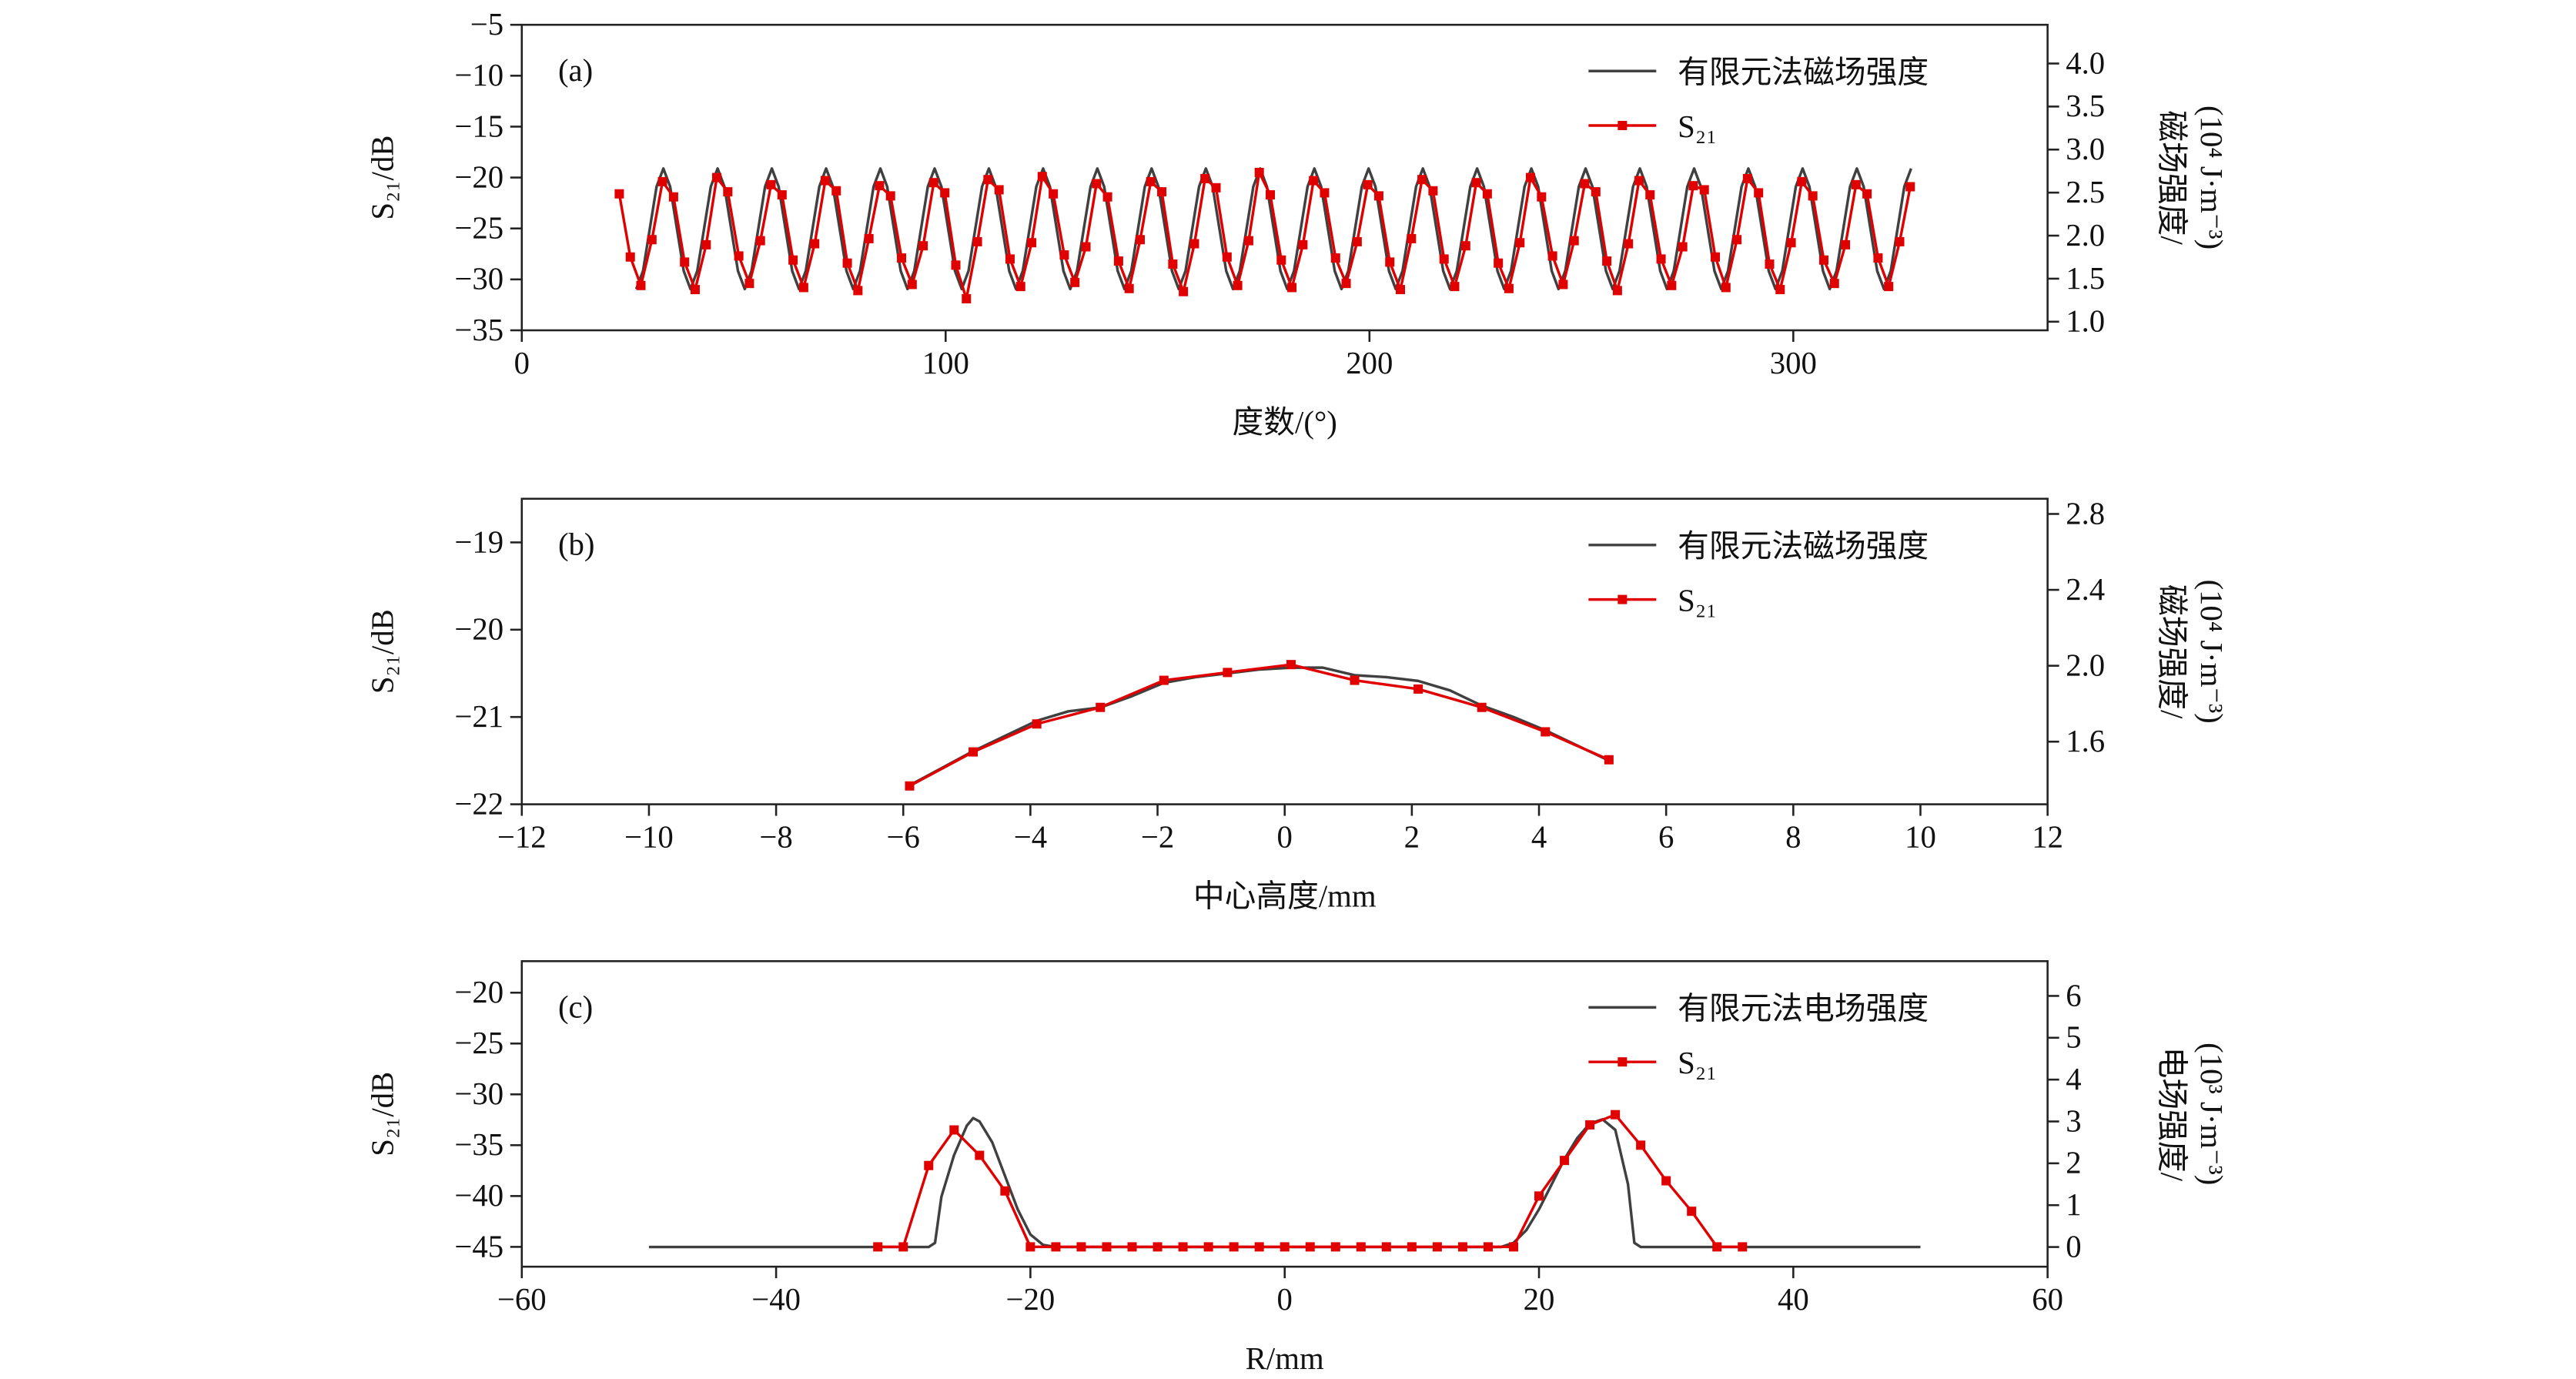  What do you see at coordinates (479, 279) in the screenshot?
I see `y-tick-label: −30` at bounding box center [479, 279].